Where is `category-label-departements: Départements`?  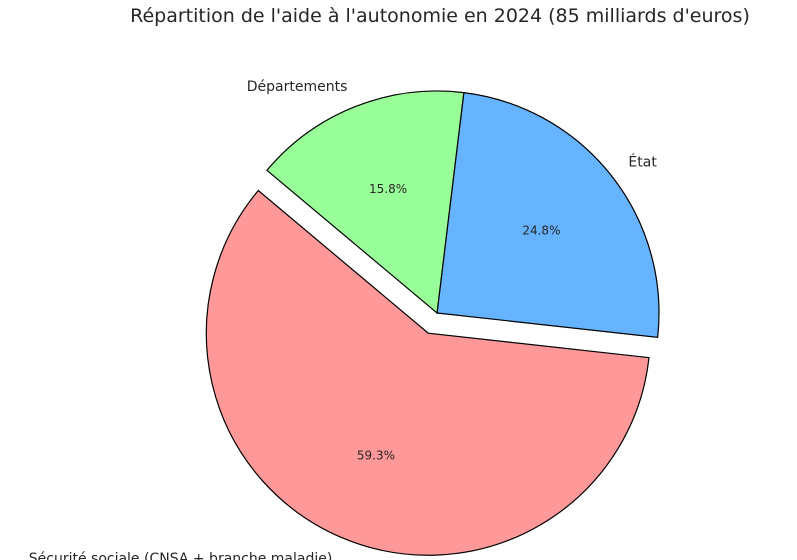 category-label-departements: Départements is located at coordinates (297, 87).